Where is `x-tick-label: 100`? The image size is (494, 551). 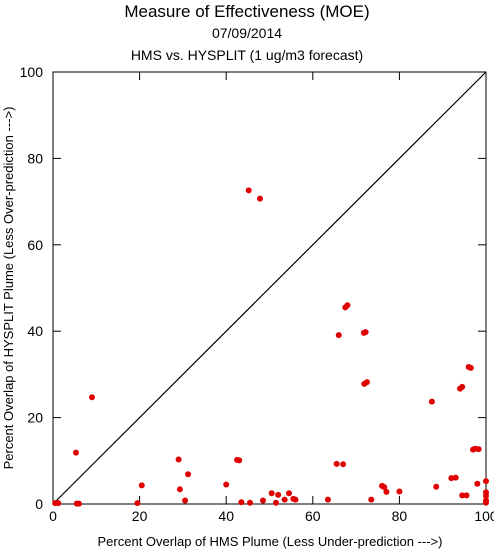 x-tick-label: 100 is located at coordinates (484, 516).